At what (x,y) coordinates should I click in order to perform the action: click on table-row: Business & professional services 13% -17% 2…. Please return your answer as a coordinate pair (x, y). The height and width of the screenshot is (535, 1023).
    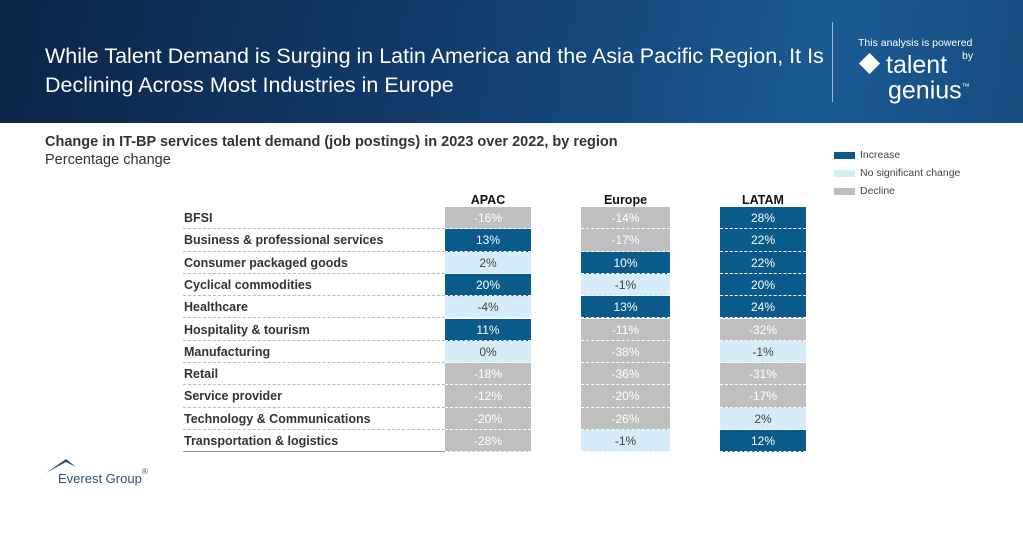
    Looking at the image, I should click on (495, 240).